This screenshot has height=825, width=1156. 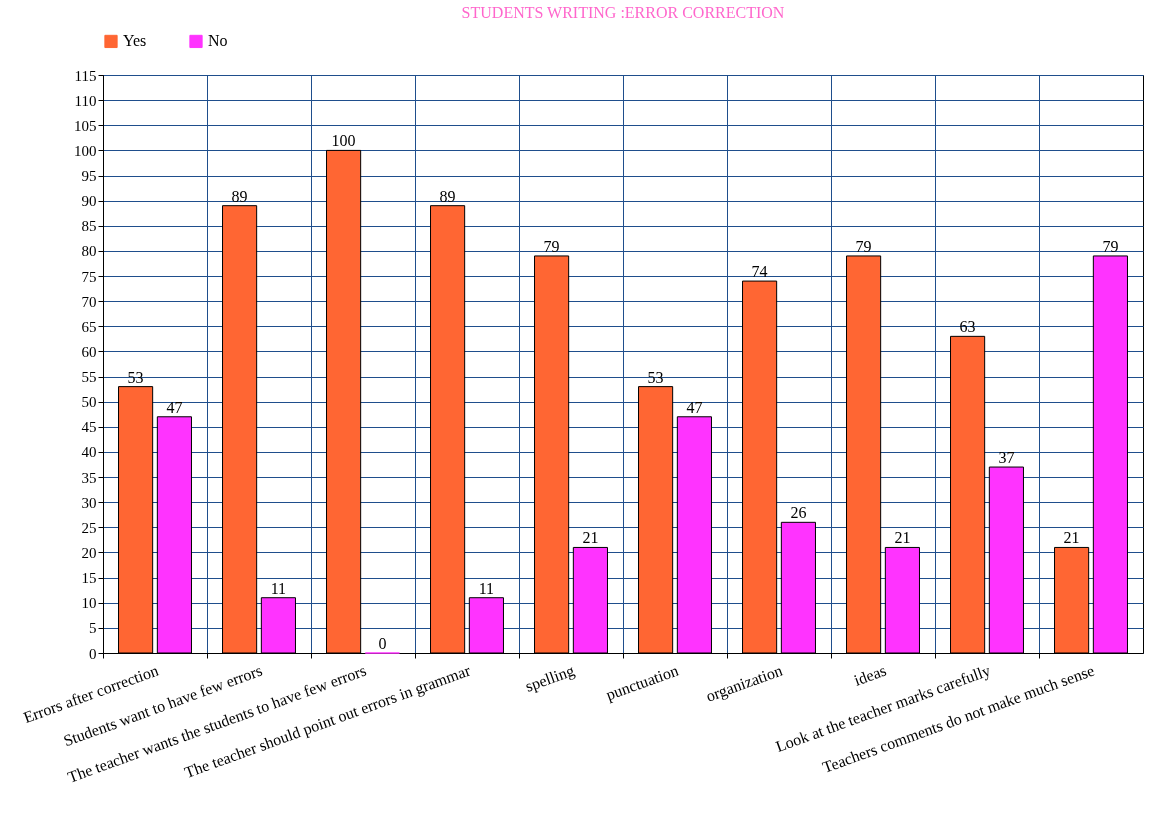 I want to click on data-label: 26, so click(x=798, y=513).